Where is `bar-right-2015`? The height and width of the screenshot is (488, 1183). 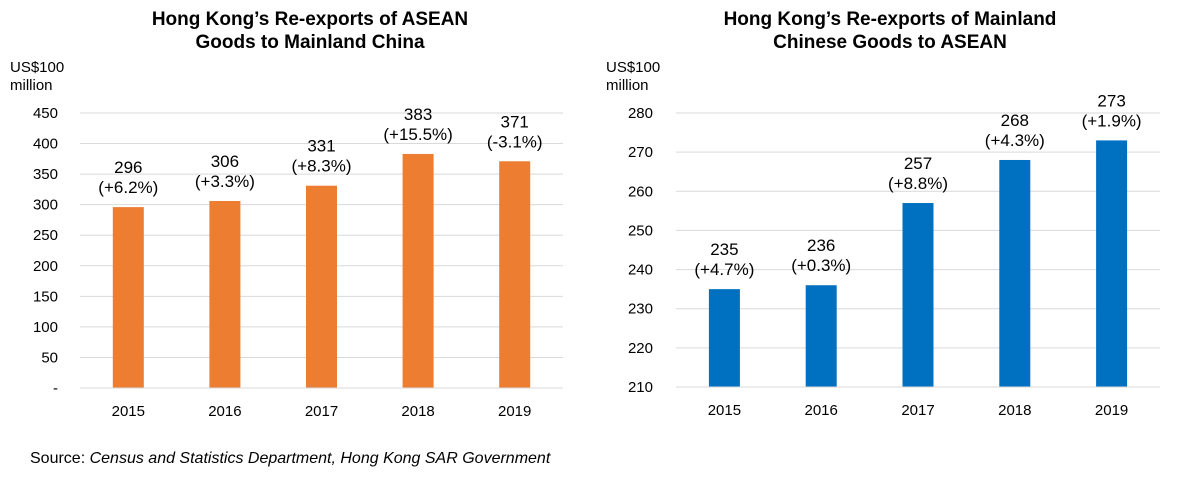
bar-right-2015 is located at coordinates (724, 338).